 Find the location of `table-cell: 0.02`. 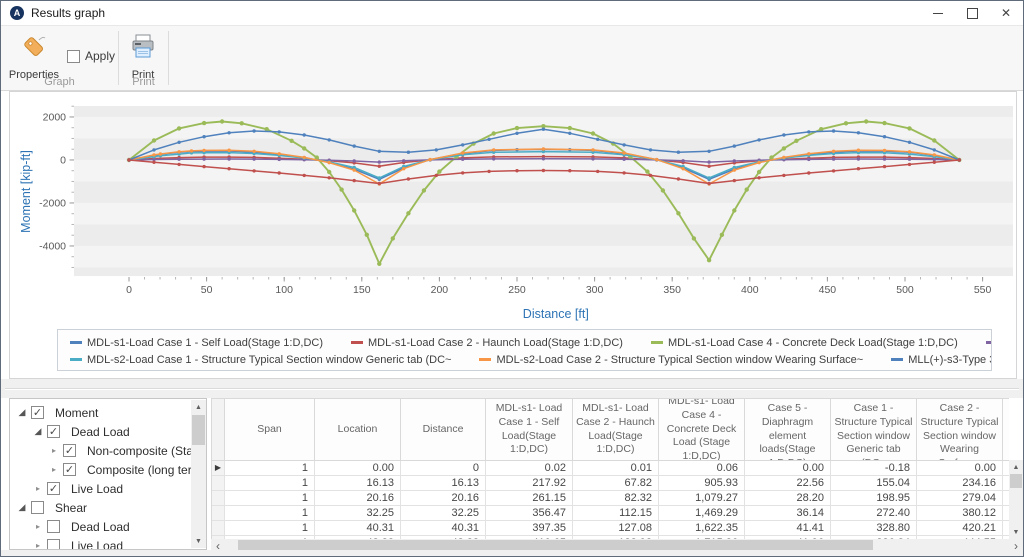

table-cell: 0.02 is located at coordinates (529, 468).